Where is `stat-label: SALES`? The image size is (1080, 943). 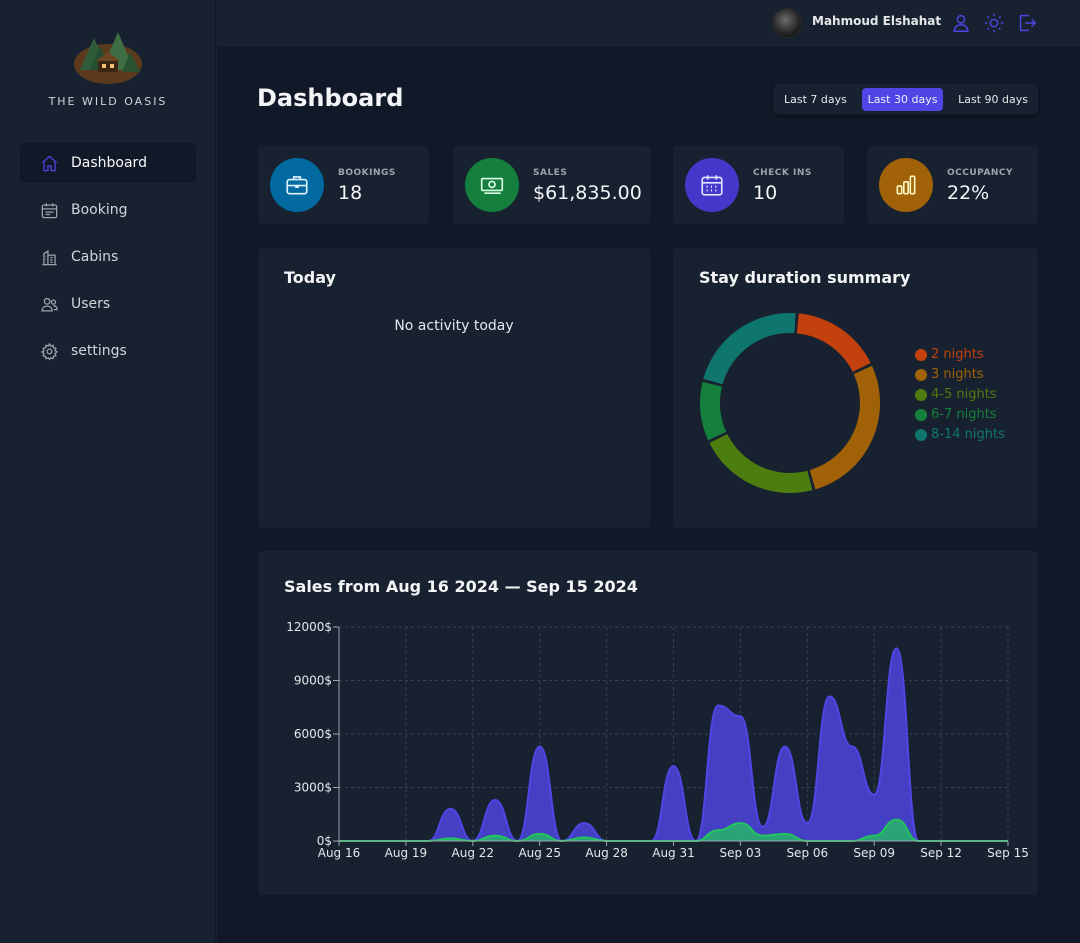 stat-label: SALES is located at coordinates (550, 173).